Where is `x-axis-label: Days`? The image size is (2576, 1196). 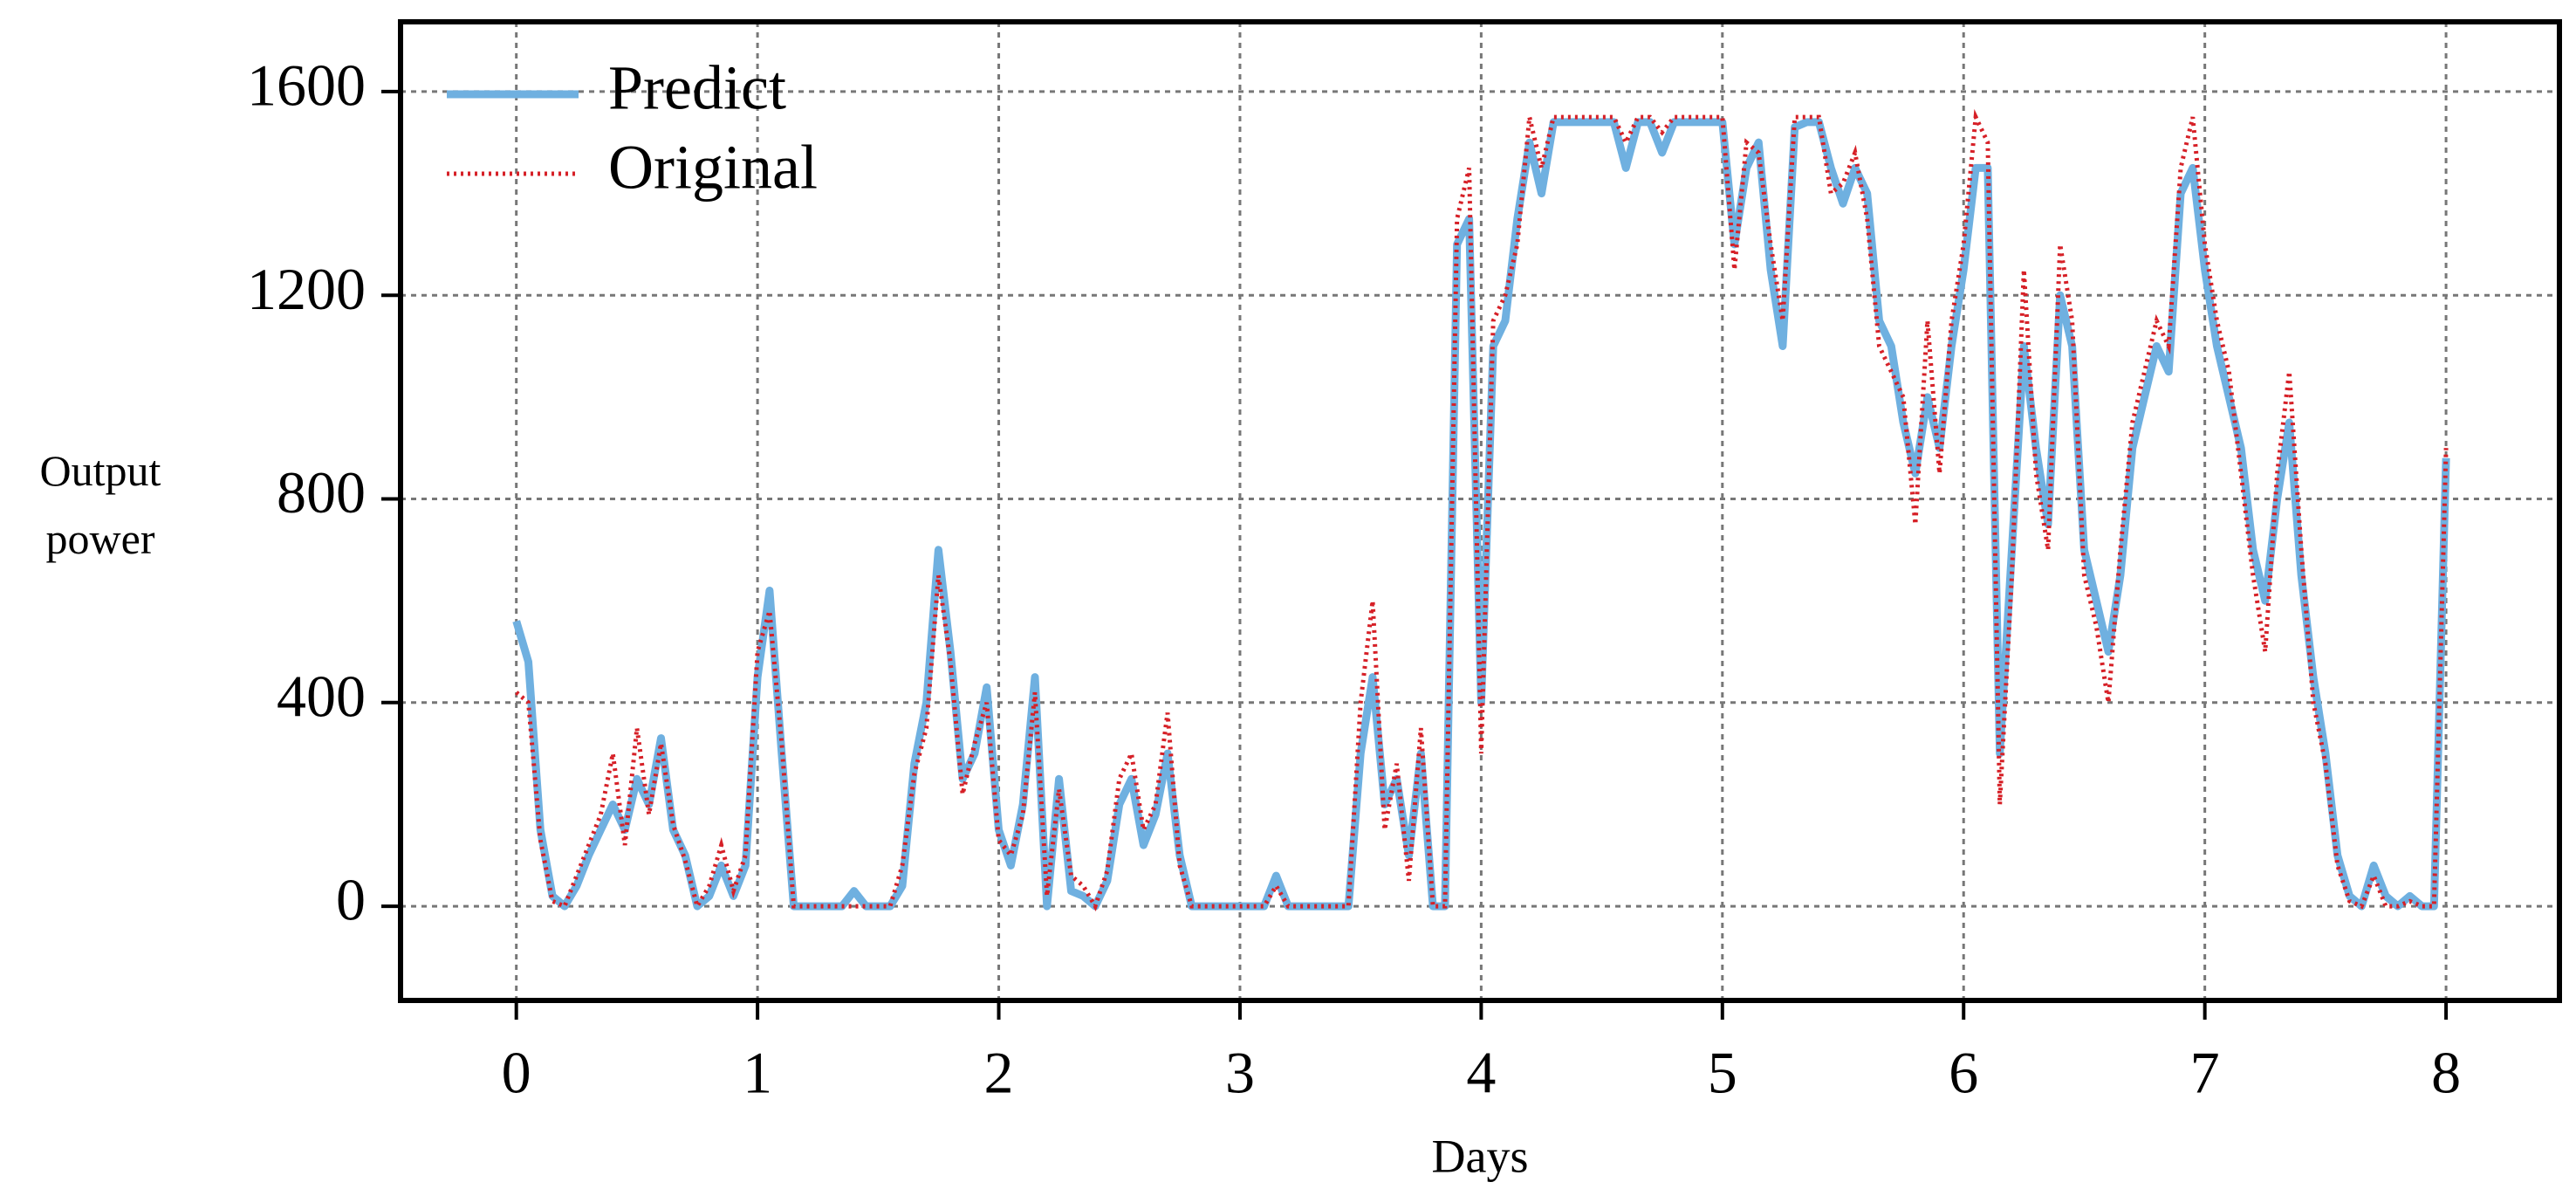
x-axis-label: Days is located at coordinates (1481, 1156).